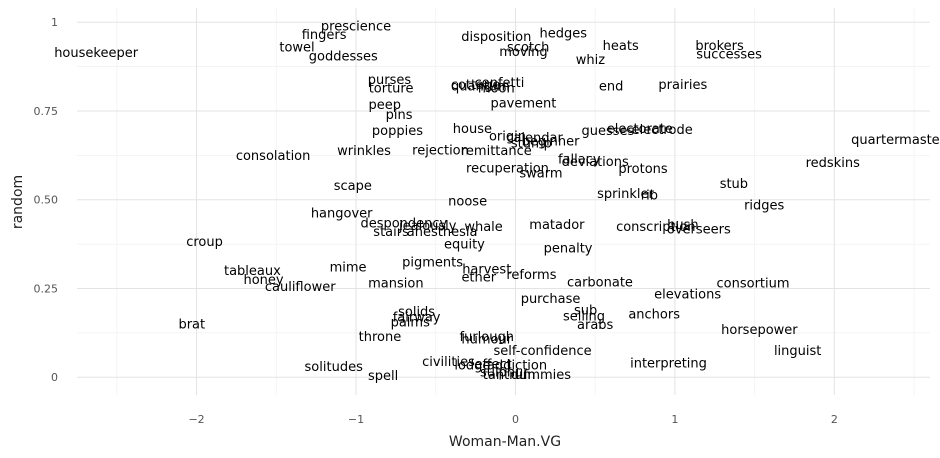  Describe the element at coordinates (356, 419) in the screenshot. I see `x-tick-label: −1` at that location.